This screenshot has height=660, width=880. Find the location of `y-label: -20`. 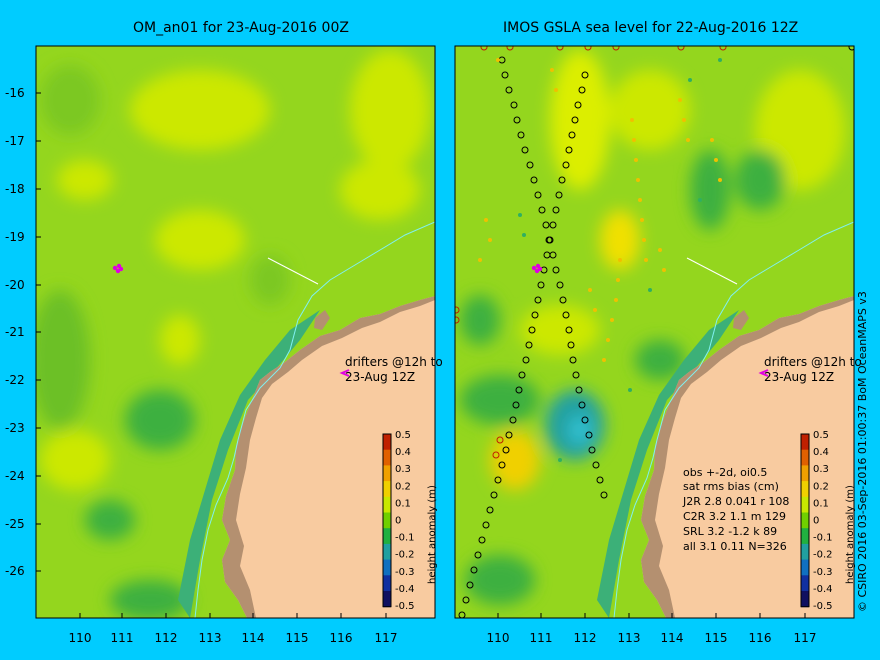

y-label: -20 is located at coordinates (15, 285).